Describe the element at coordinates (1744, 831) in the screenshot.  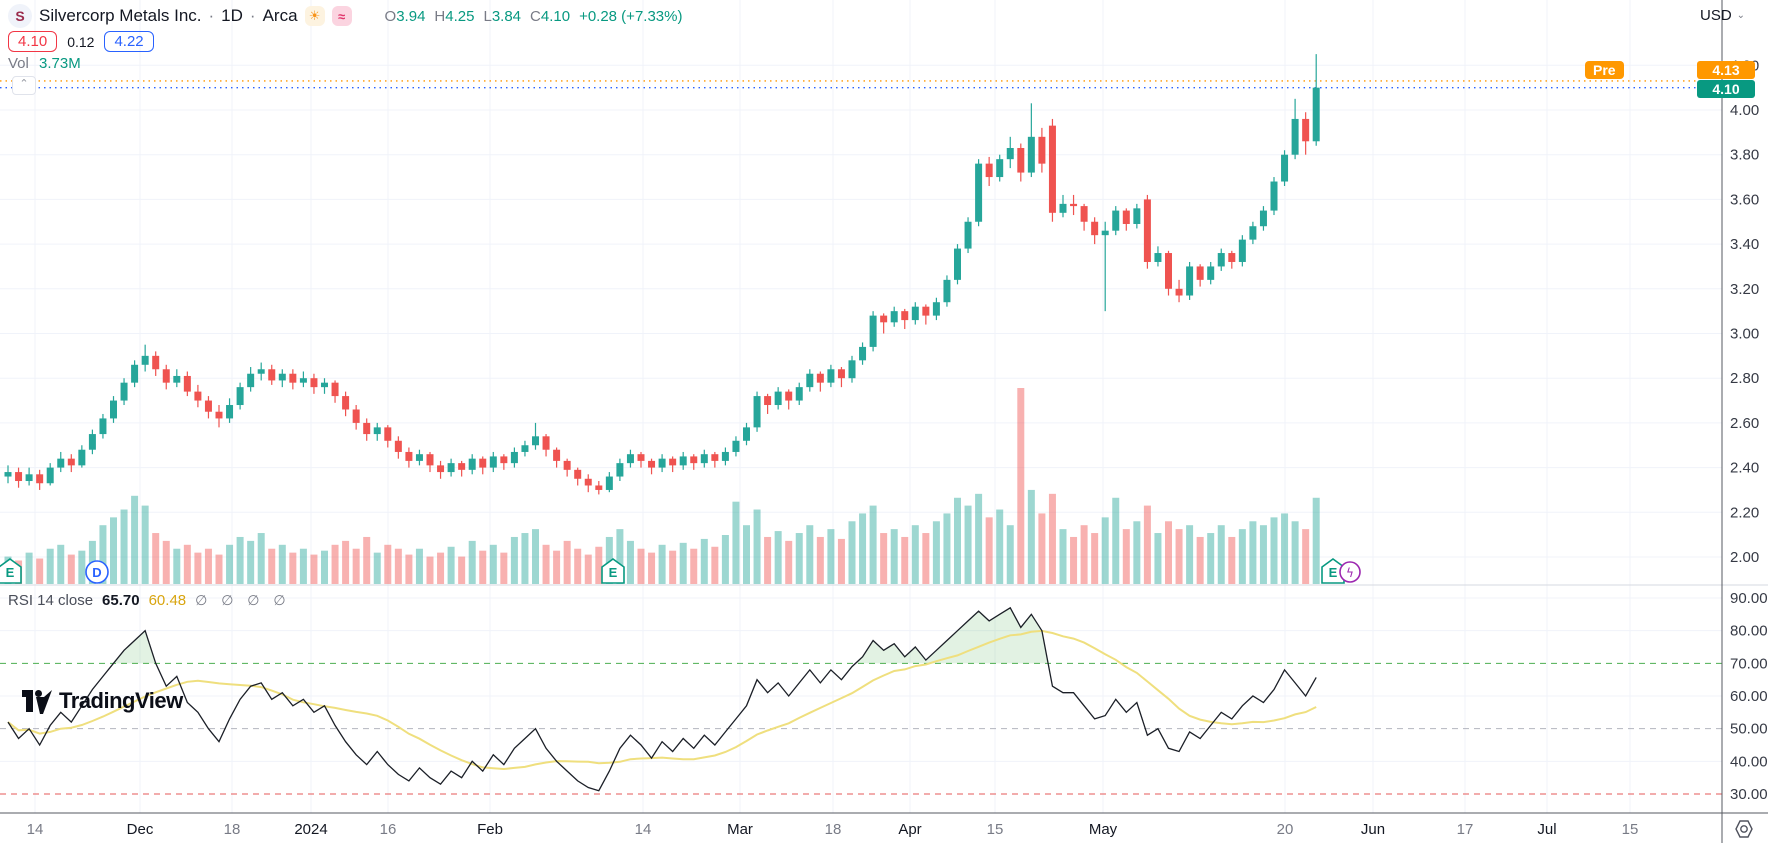
I see `timezone-settings-button` at that location.